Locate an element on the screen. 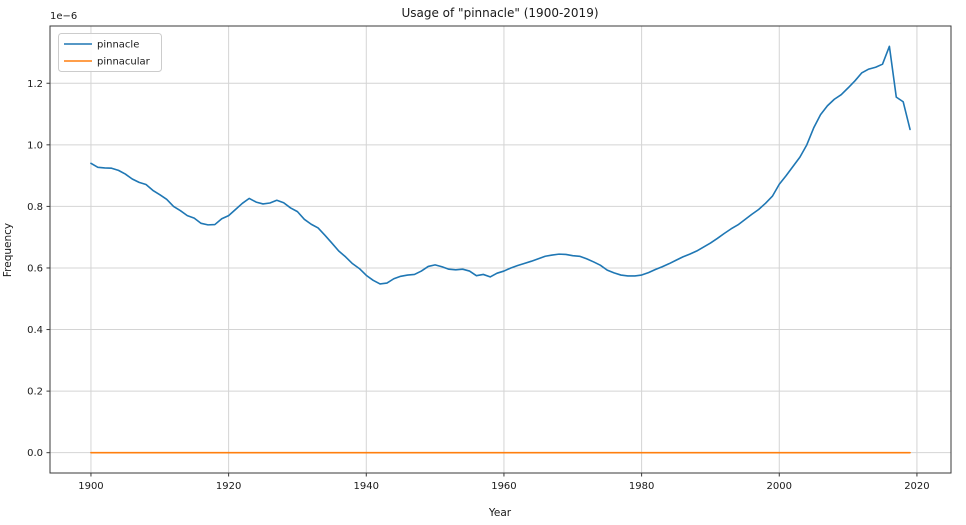  x-tick-label: 1960 is located at coordinates (503, 486).